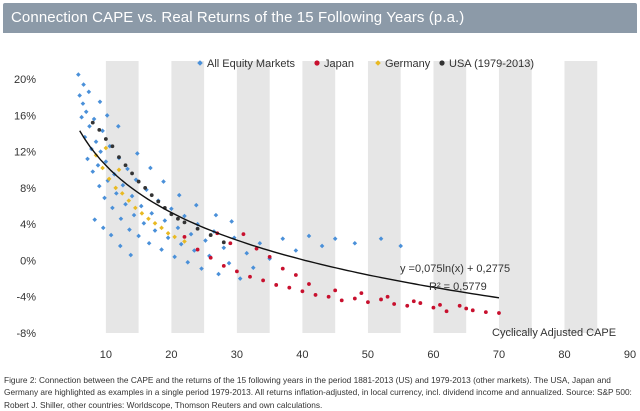  Describe the element at coordinates (433, 355) in the screenshot. I see `x-tick-label: 60` at that location.